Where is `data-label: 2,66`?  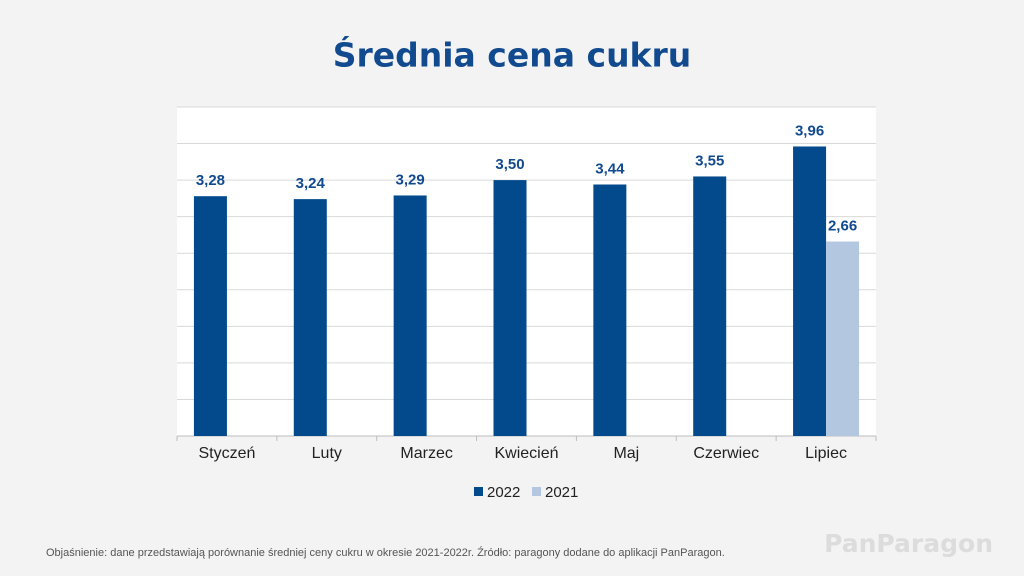
data-label: 2,66 is located at coordinates (842, 225).